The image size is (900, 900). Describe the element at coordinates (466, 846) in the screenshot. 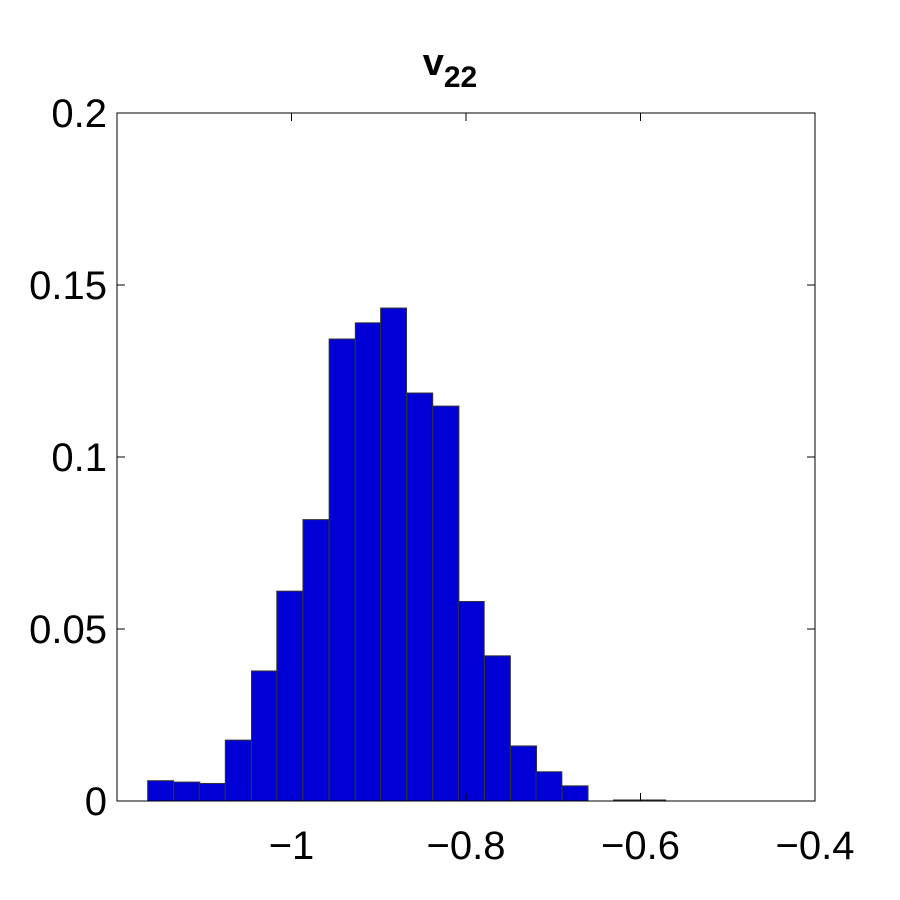

I see `x-tick-label: −0.8` at that location.